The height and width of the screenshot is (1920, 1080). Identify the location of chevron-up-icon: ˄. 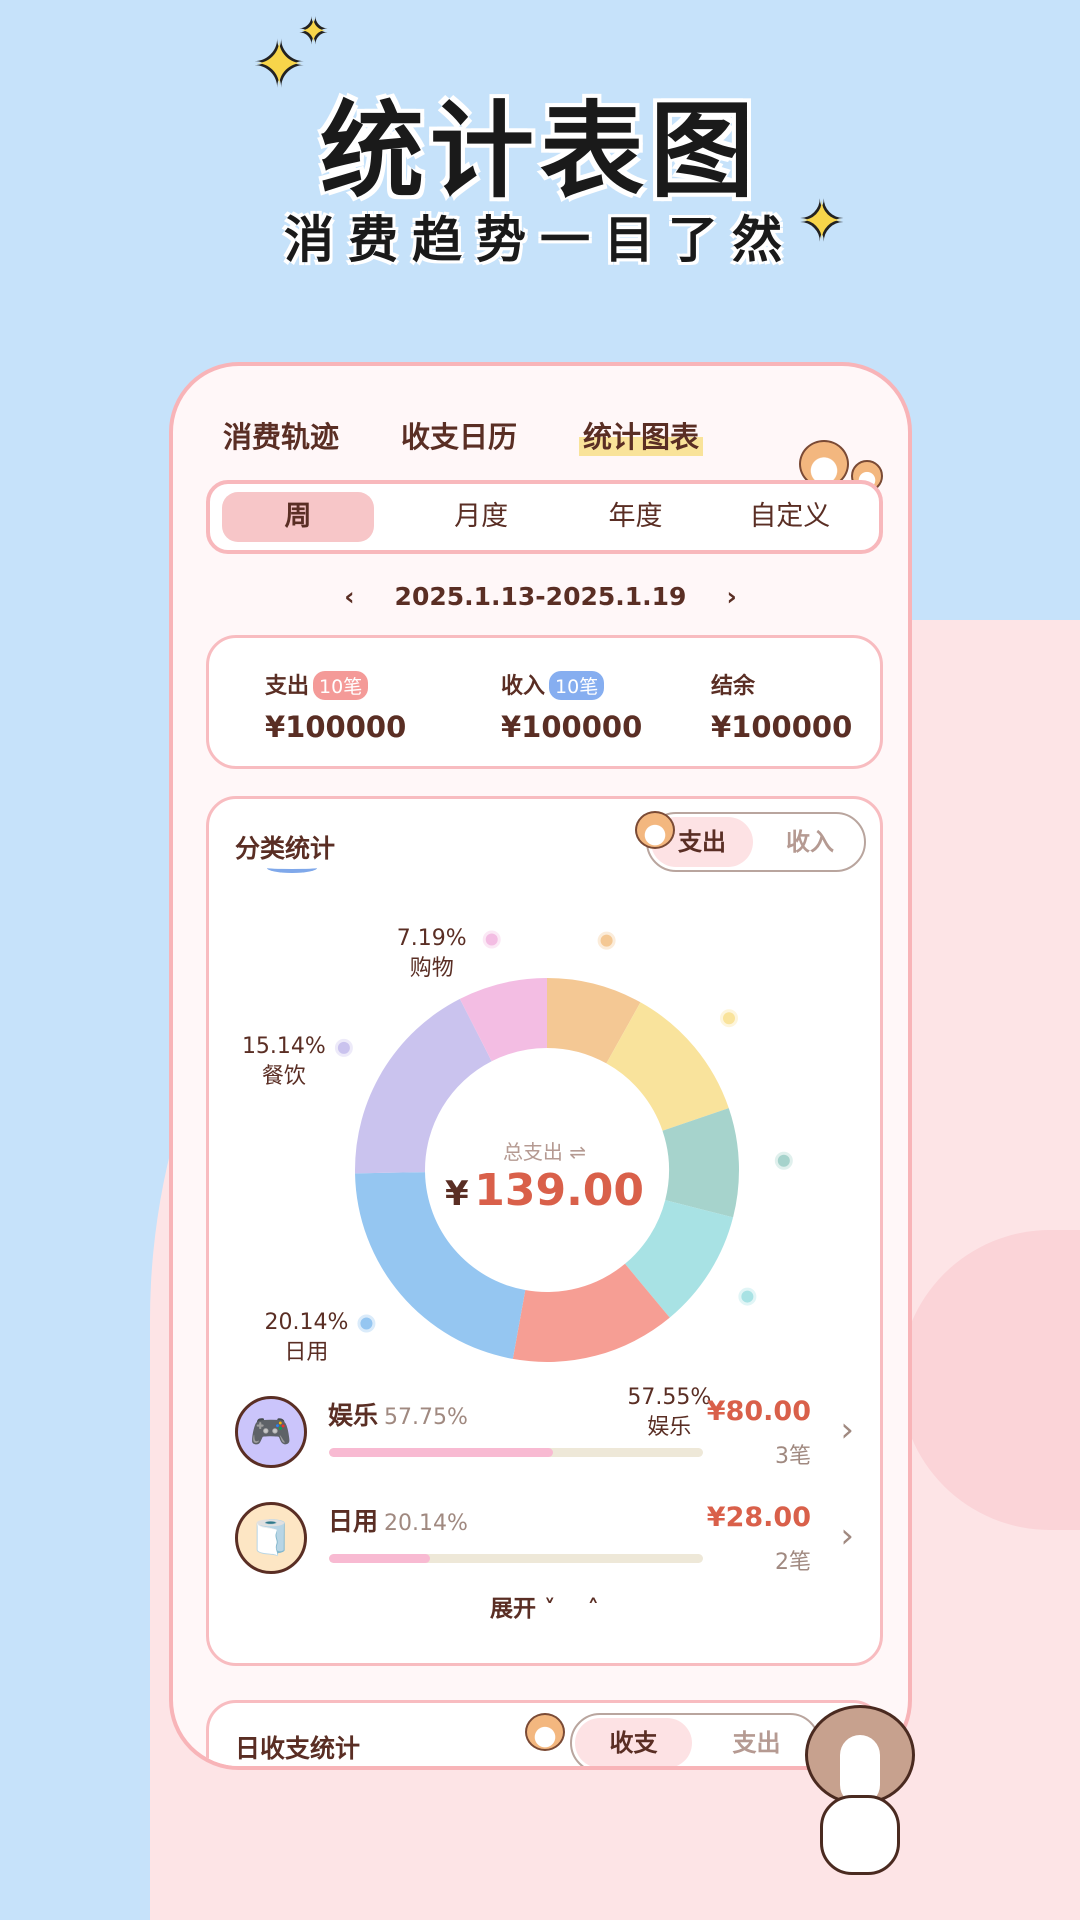
(593, 1609).